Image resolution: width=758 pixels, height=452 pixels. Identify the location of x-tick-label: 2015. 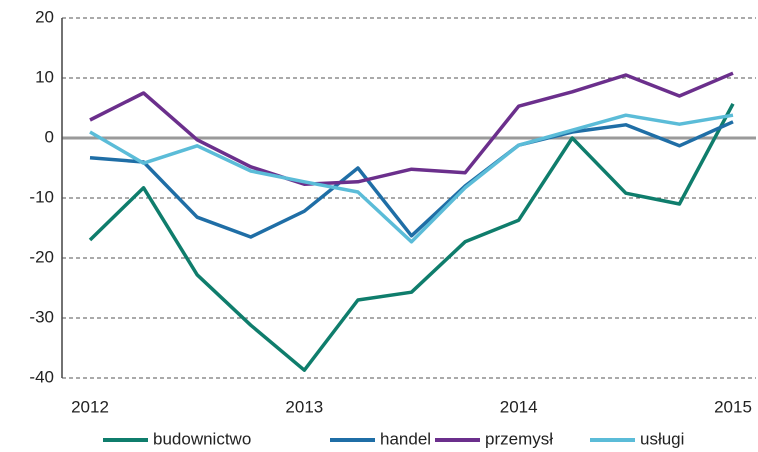
(733, 406).